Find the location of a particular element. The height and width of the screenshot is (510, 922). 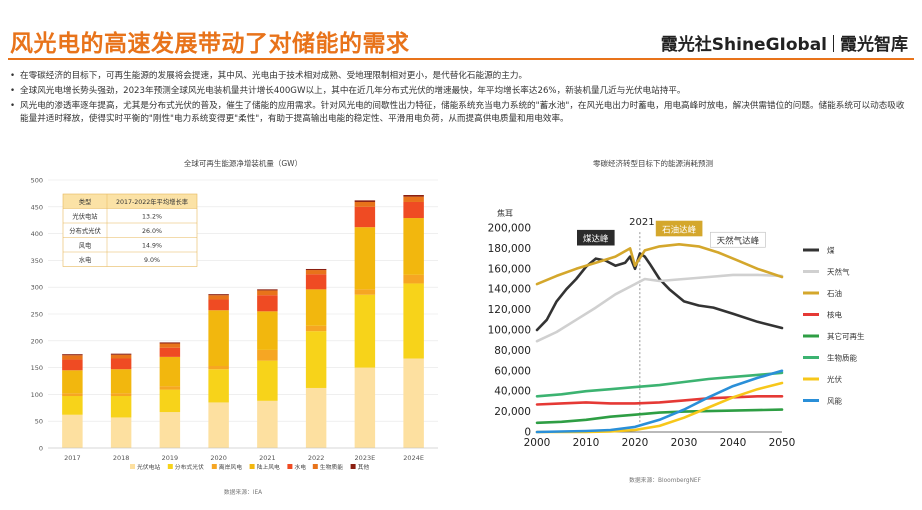

x-tick-label: 2020 is located at coordinates (218, 458).